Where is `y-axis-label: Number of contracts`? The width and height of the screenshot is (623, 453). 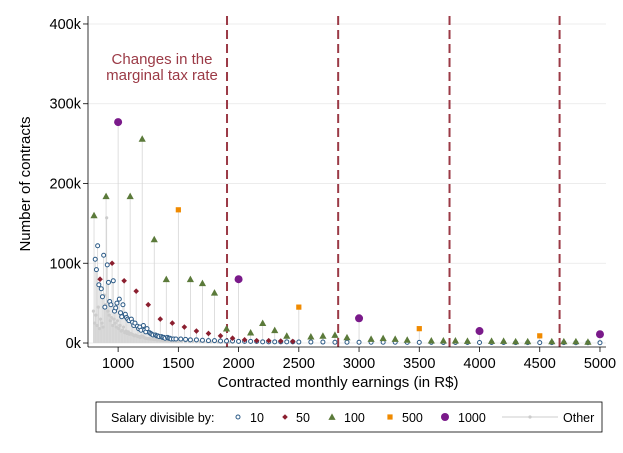
y-axis-label: Number of contracts is located at coordinates (25, 183).